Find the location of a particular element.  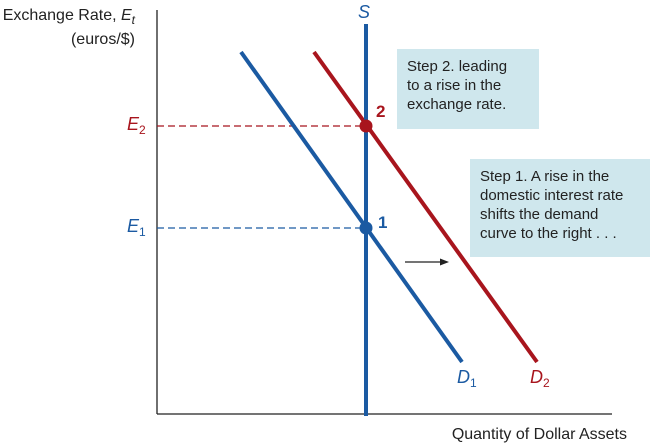

shift-arrow-head is located at coordinates (444, 262).